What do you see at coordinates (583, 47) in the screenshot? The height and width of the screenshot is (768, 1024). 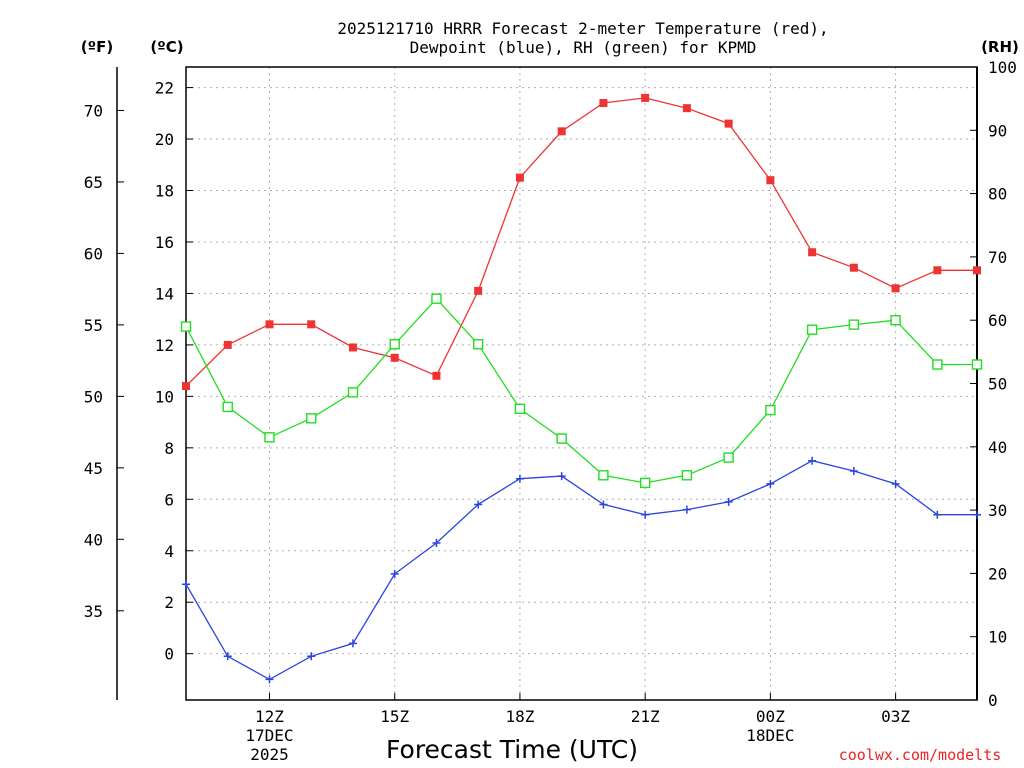 I see `chart-subtitle: Dewpoint (blue), RH (green) for KPMD` at bounding box center [583, 47].